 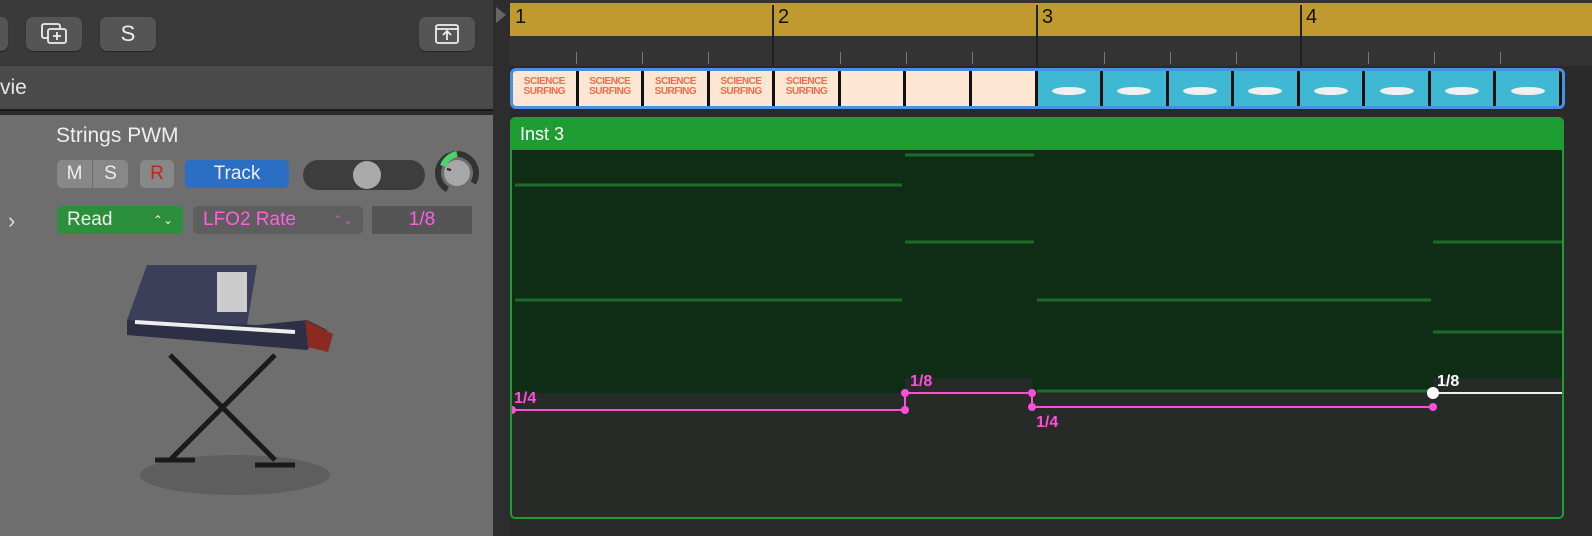 I want to click on record-button: R, so click(x=157, y=174).